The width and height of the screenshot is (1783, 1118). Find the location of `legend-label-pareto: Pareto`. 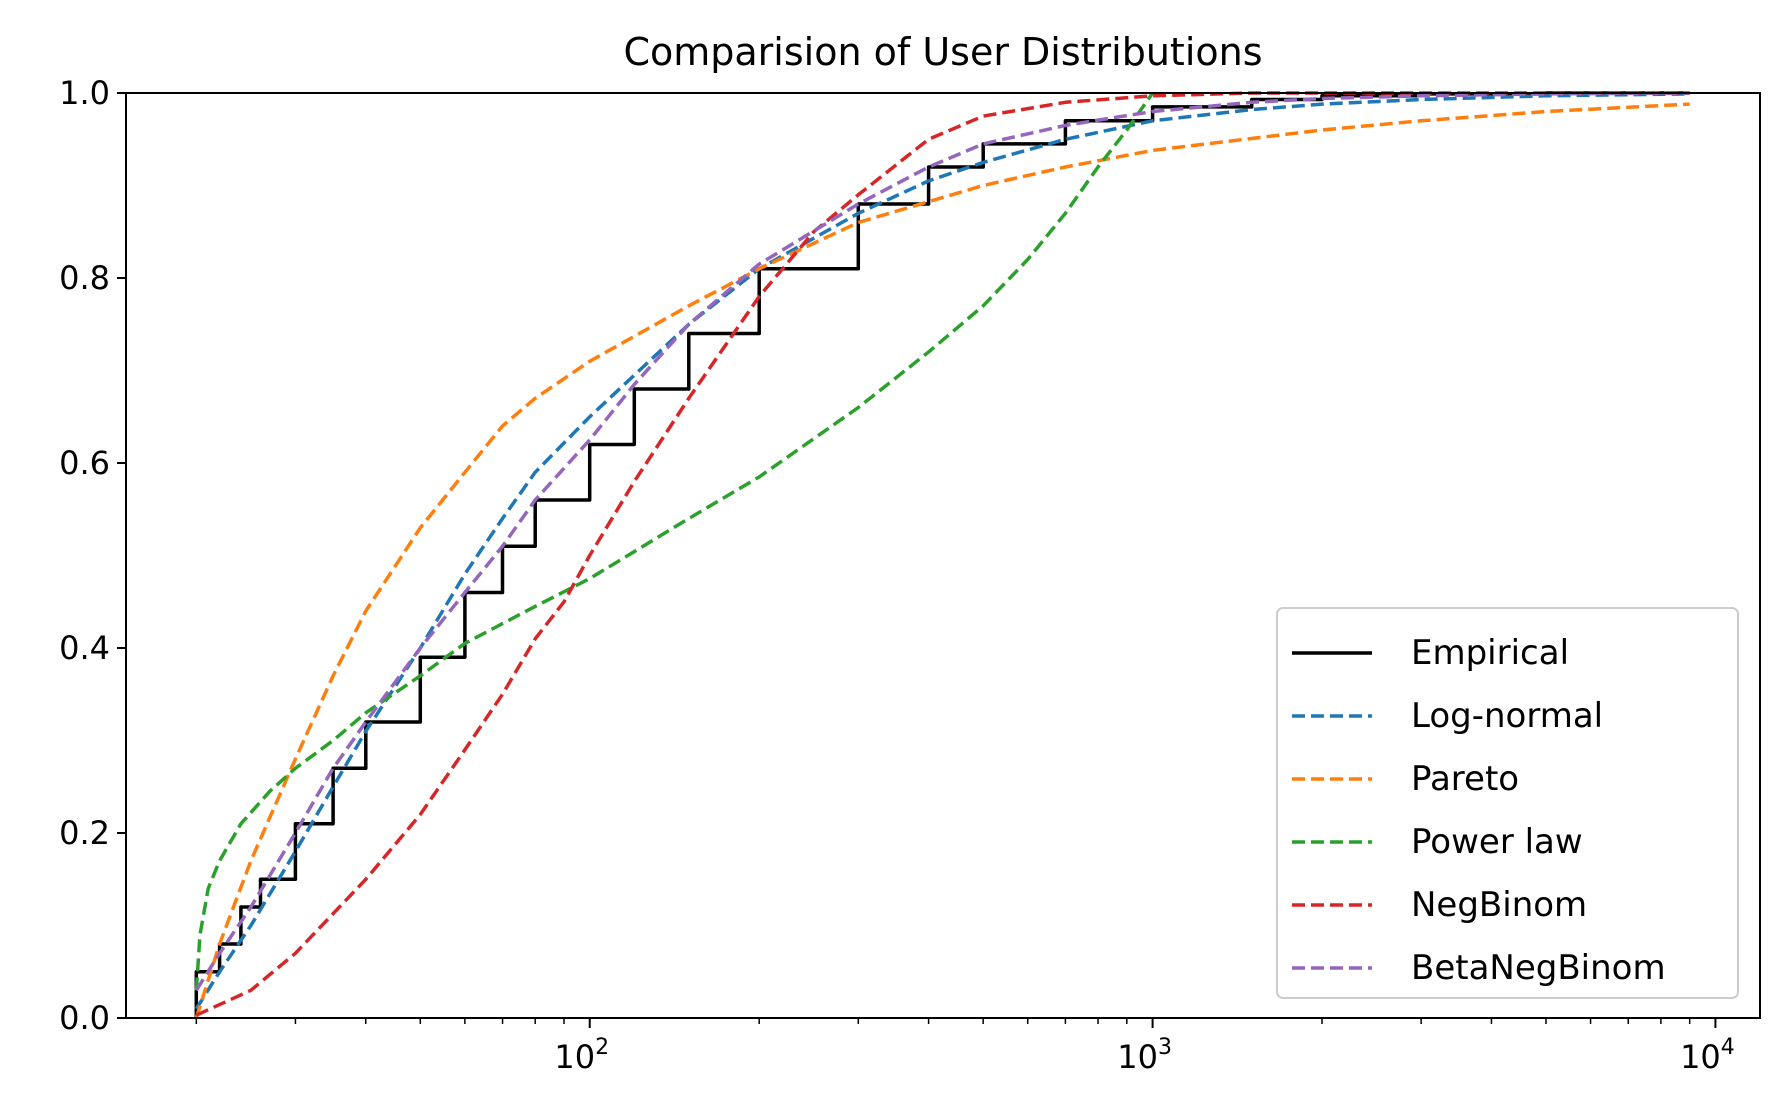

legend-label-pareto: Pareto is located at coordinates (1465, 779).